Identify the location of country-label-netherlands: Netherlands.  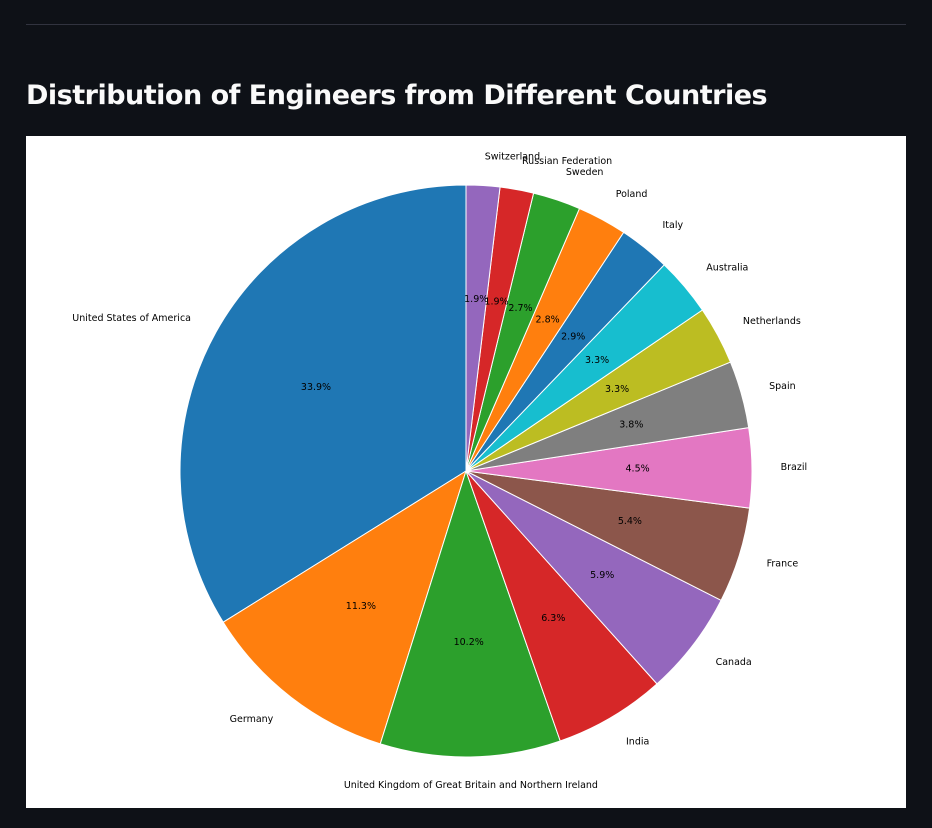
(772, 321).